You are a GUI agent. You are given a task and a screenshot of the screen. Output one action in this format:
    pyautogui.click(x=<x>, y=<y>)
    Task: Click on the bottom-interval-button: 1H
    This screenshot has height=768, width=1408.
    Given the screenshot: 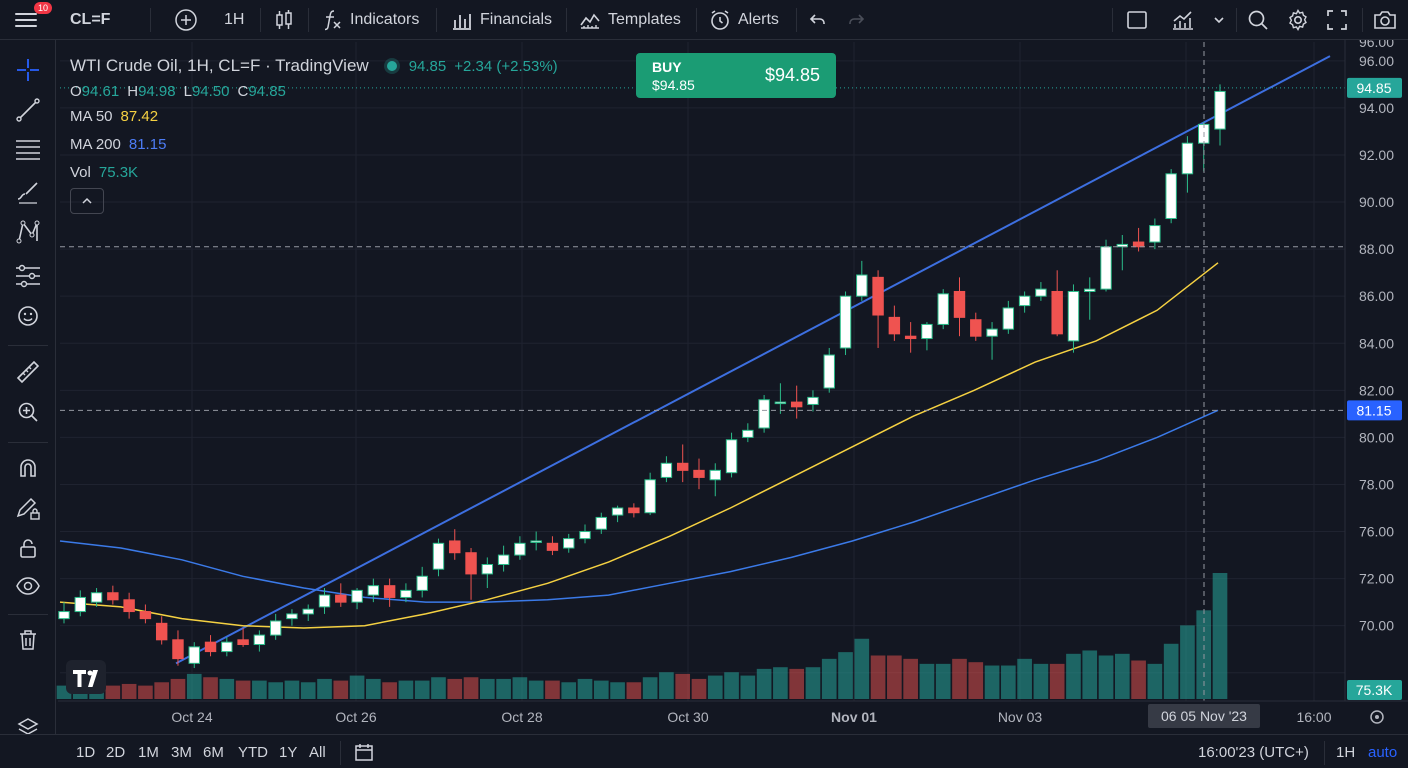 What is the action you would take?
    pyautogui.click(x=1346, y=752)
    